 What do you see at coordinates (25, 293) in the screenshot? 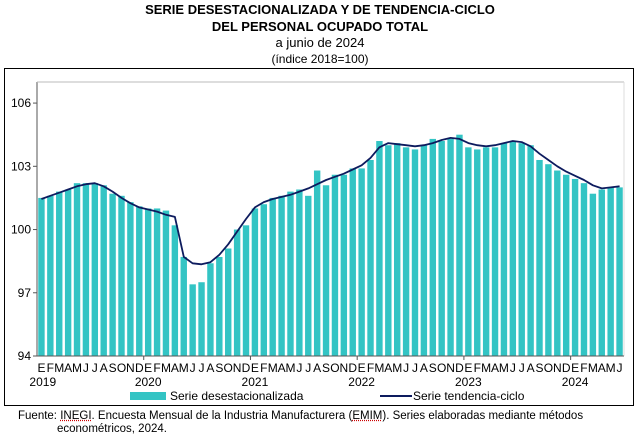
I see `y-tick-label: 97` at bounding box center [25, 293].